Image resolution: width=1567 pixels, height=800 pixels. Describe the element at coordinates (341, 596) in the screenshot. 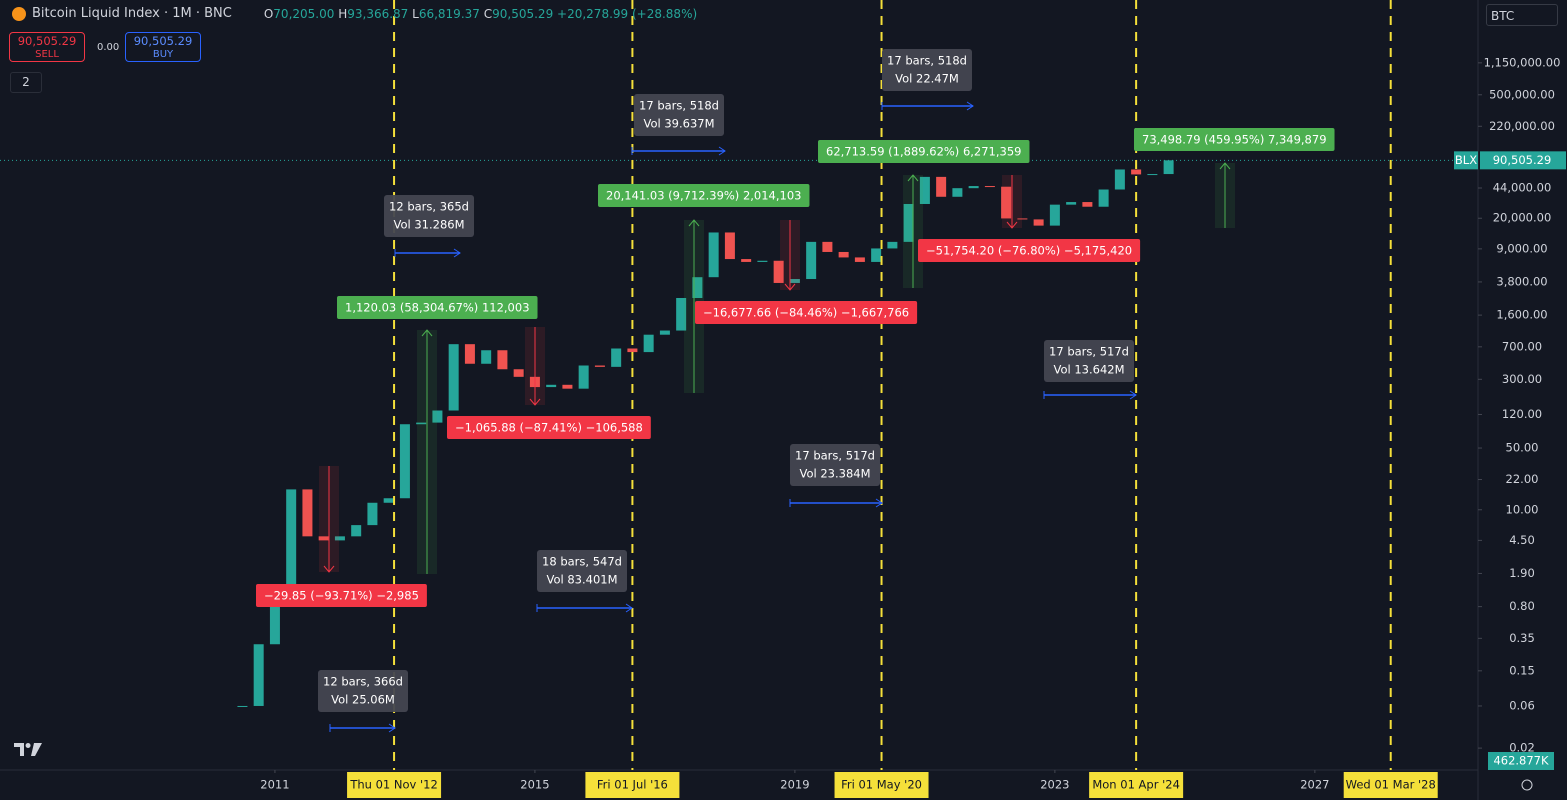

I see `range-label: −29.85 (−93.71%) −2,985` at that location.